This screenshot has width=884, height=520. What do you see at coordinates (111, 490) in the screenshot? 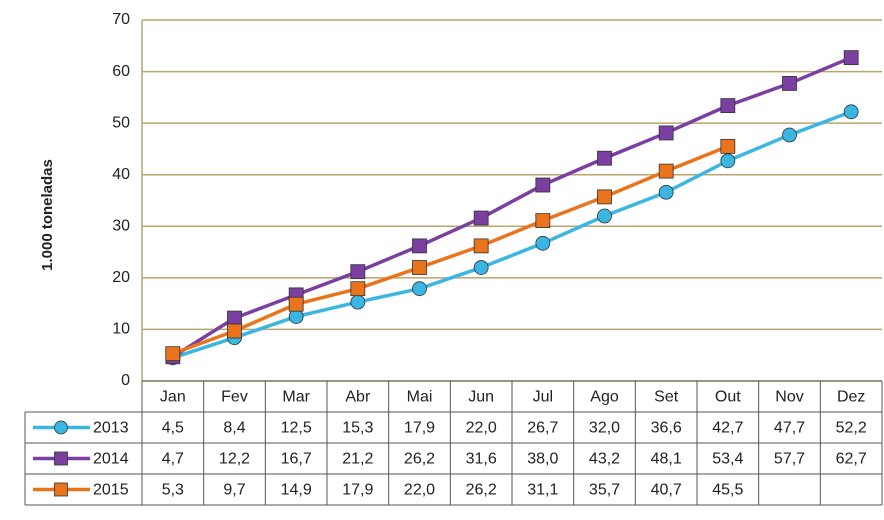
I see `legend-label: 2015` at bounding box center [111, 490].